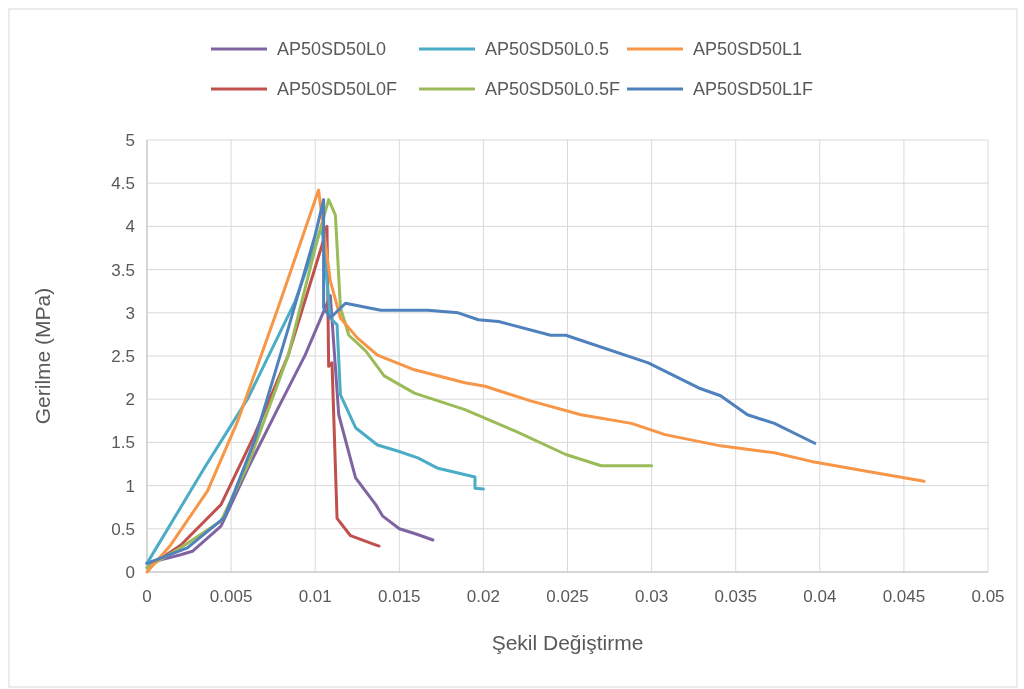  I want to click on y-tick-label: 4, so click(130, 227).